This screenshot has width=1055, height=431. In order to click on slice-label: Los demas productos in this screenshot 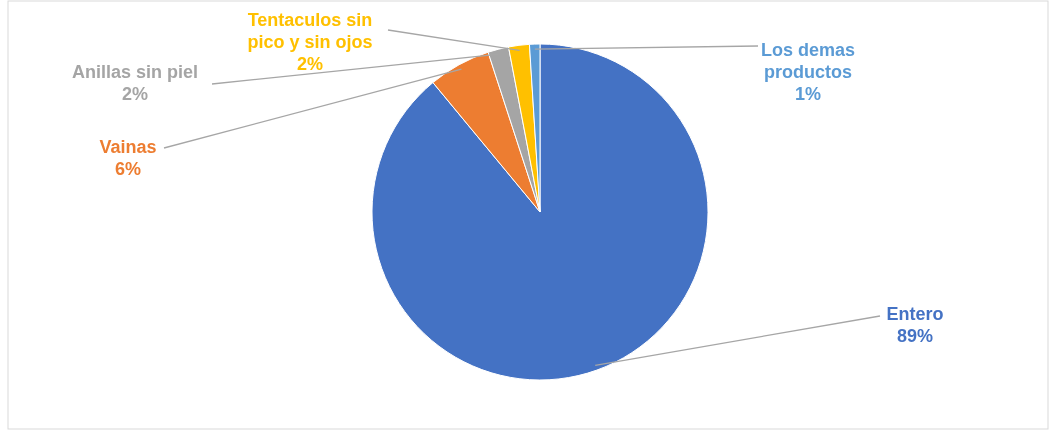, I will do `click(808, 61)`.